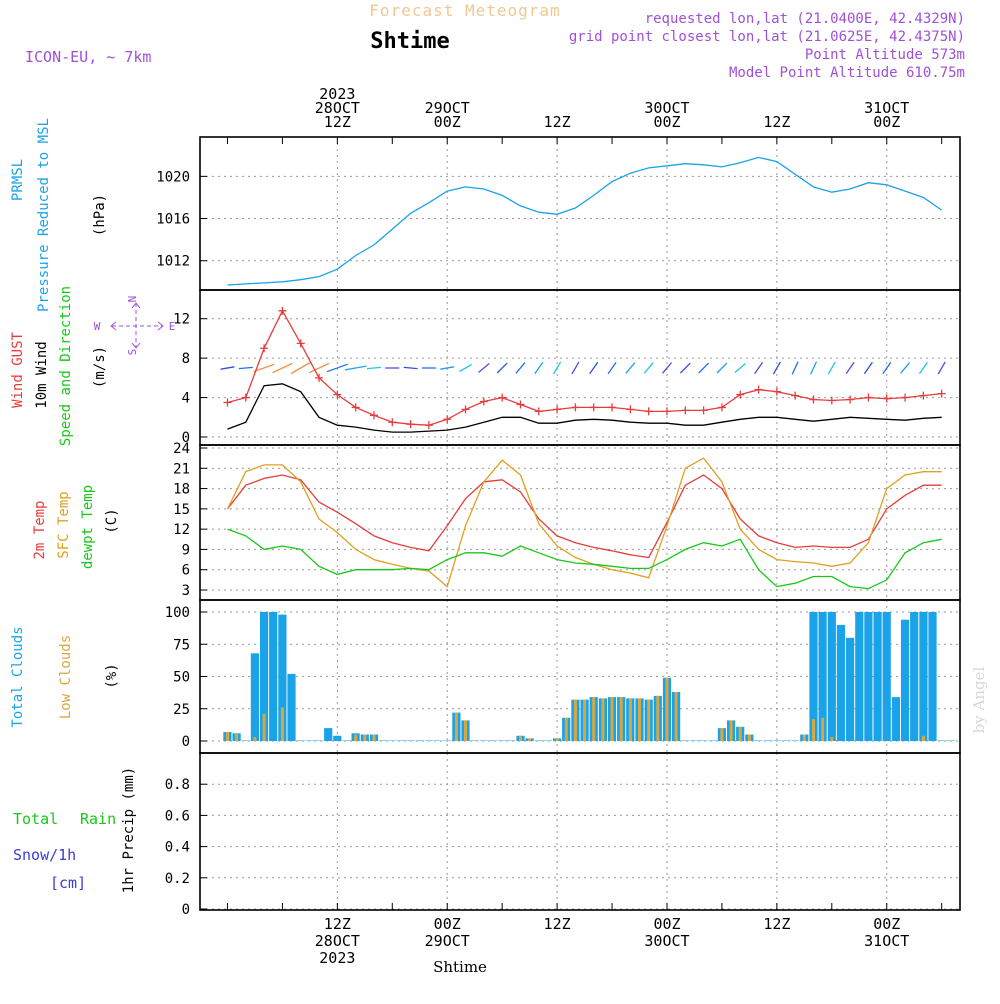  What do you see at coordinates (137, 325) in the screenshot?
I see `compass-arrowheads` at bounding box center [137, 325].